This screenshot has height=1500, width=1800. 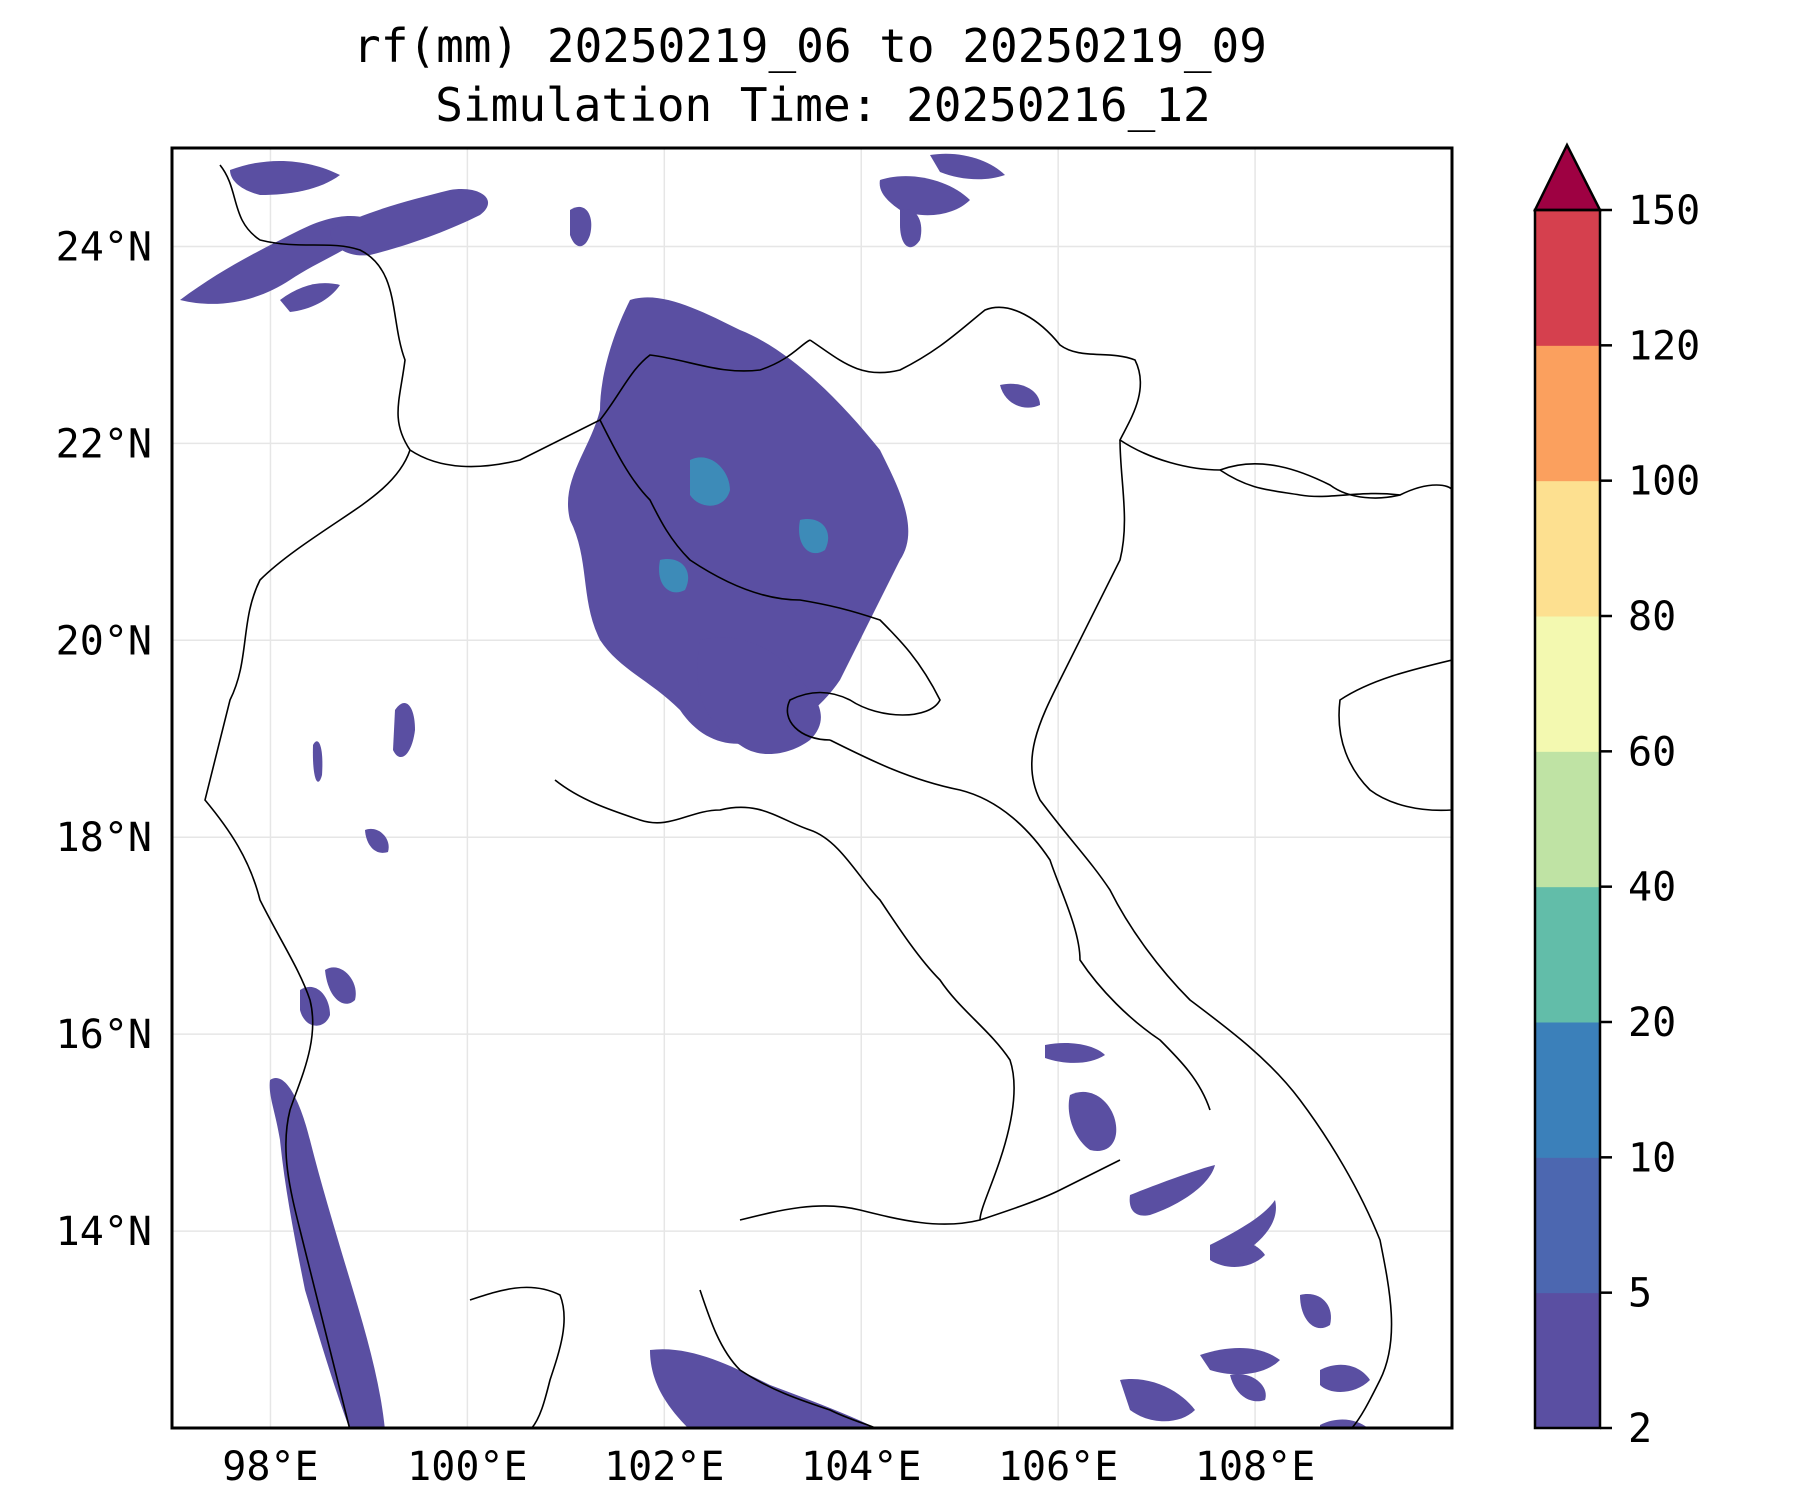 I want to click on colorbar: 2 5 10 20 40 60 80 100 120 150, so click(x=1616, y=797).